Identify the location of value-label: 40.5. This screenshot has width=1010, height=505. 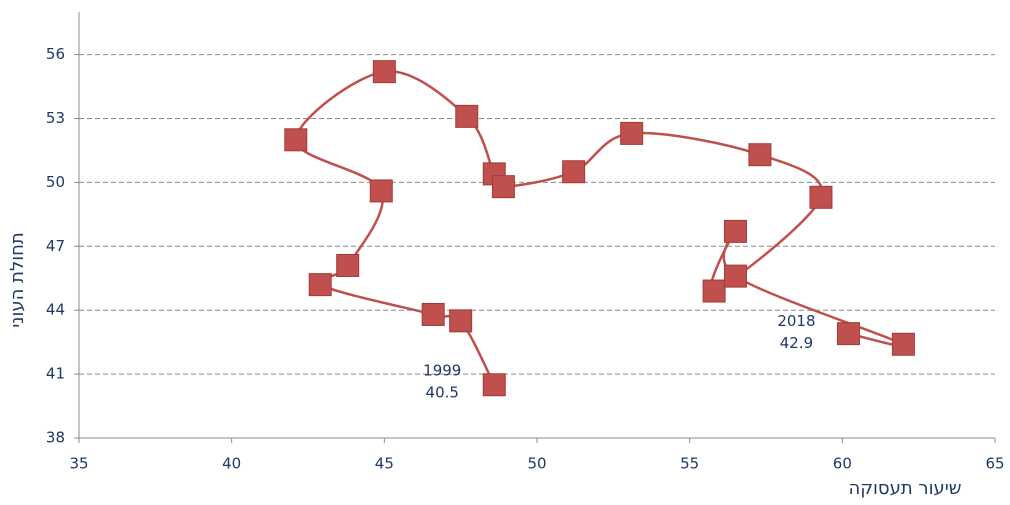
(442, 392).